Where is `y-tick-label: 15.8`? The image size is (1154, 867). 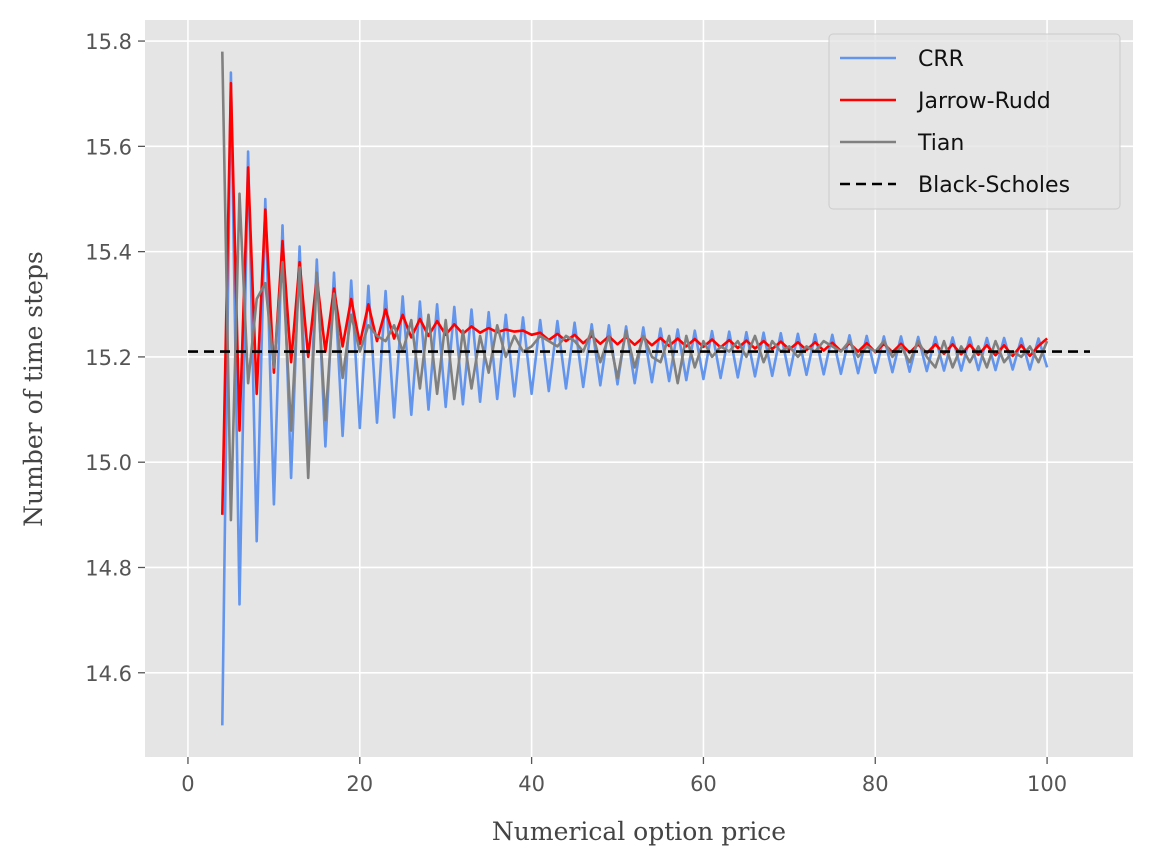
y-tick-label: 15.8 is located at coordinates (108, 42).